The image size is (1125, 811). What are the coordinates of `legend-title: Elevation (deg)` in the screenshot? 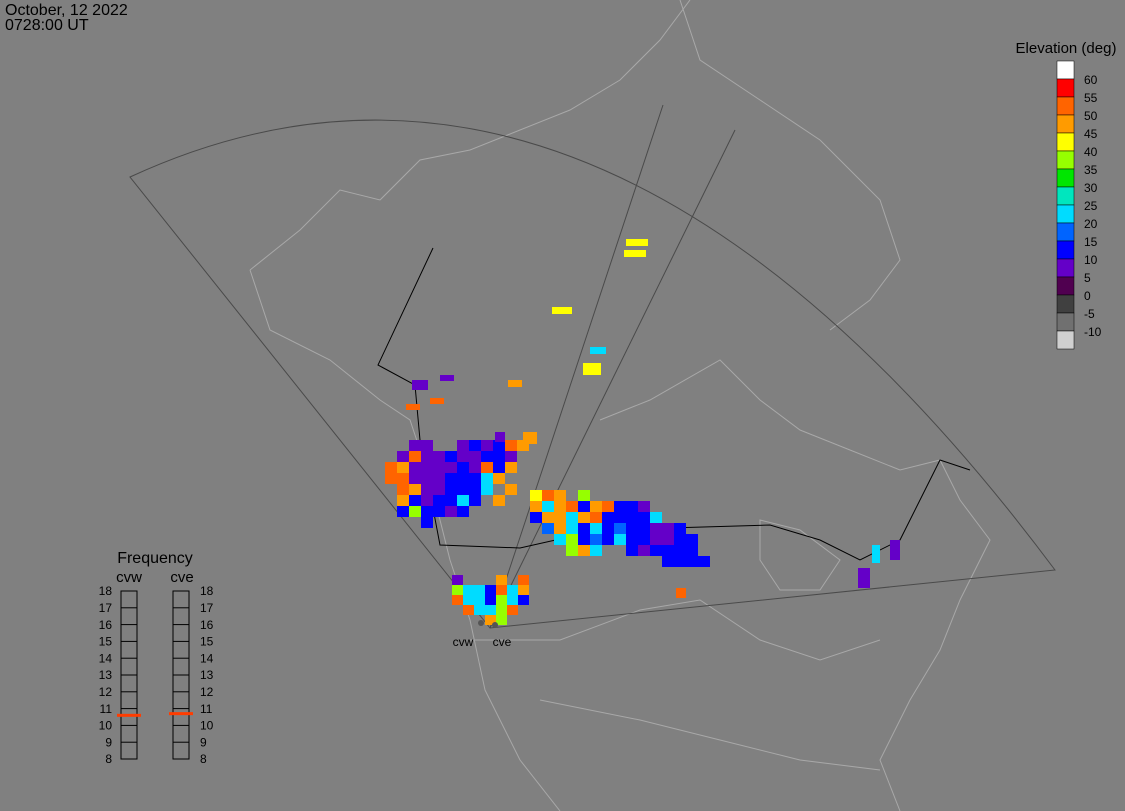 It's located at (1066, 48).